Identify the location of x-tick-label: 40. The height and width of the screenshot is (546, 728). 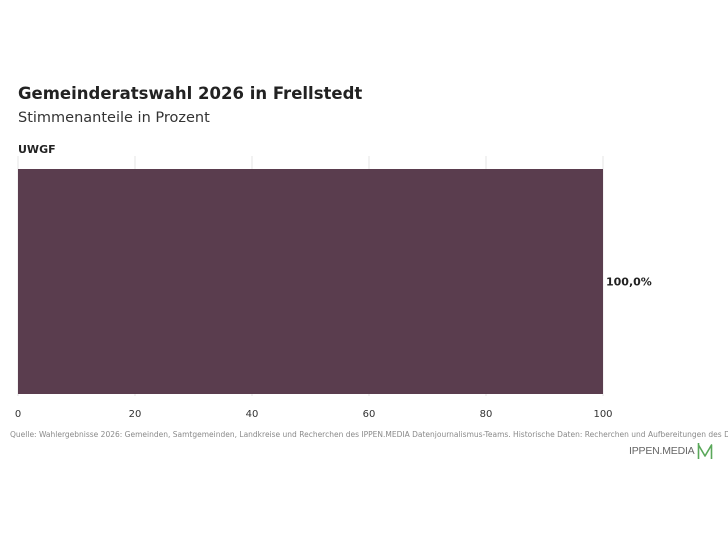
(252, 414).